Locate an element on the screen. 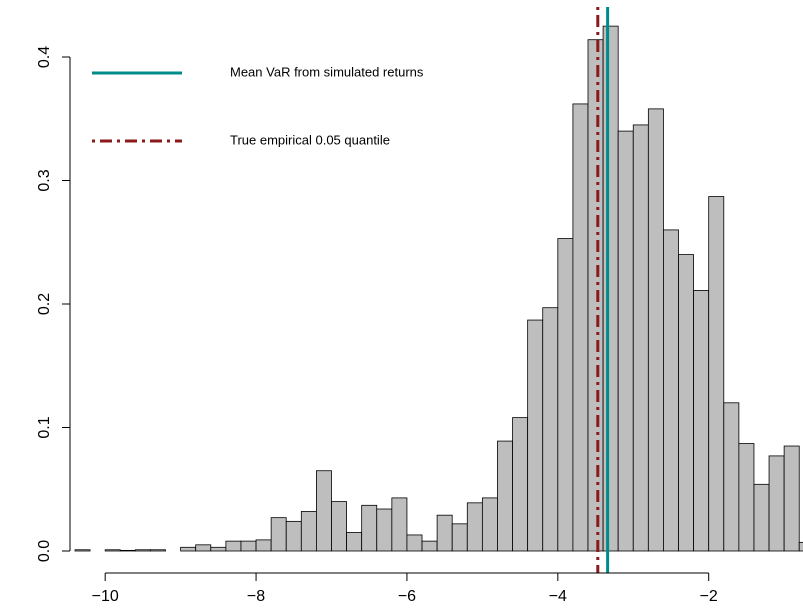 This screenshot has height=614, width=803. x-tick-label: −8 is located at coordinates (256, 596).